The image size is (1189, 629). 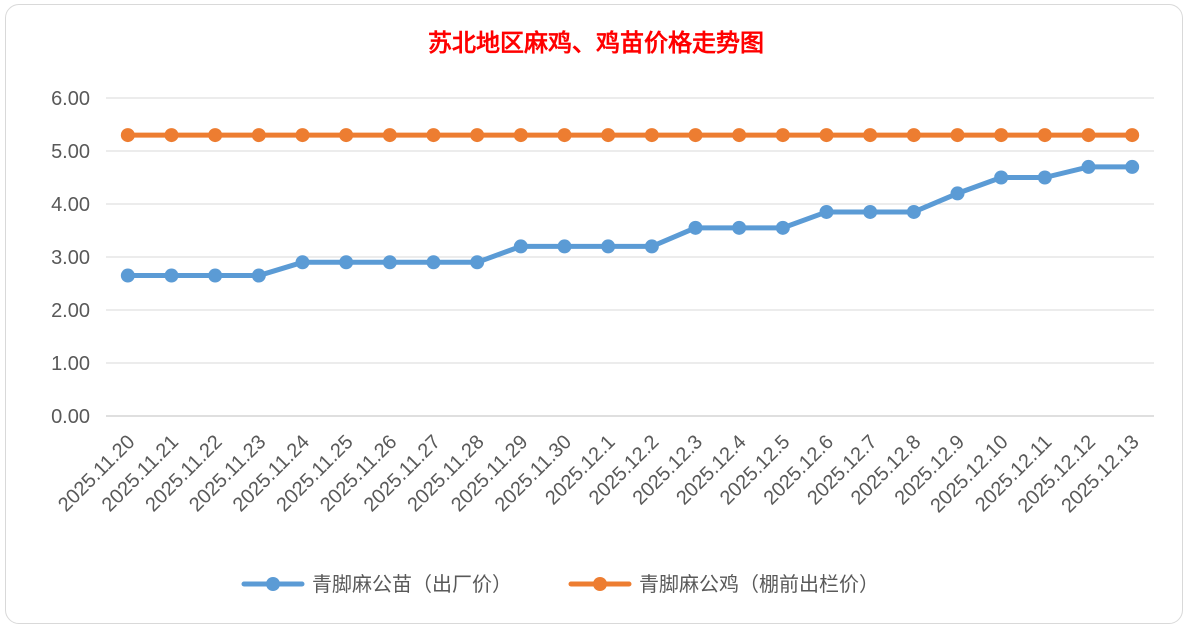 What do you see at coordinates (759, 584) in the screenshot?
I see `legend-label: 青脚麻公鸡（棚前出栏价）` at bounding box center [759, 584].